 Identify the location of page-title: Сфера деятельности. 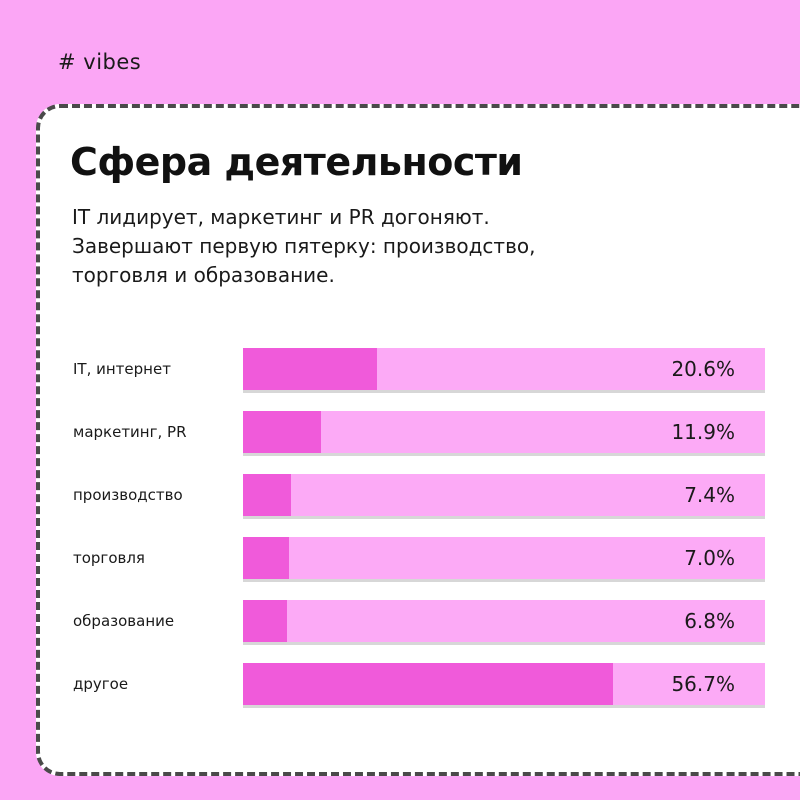
(296, 162).